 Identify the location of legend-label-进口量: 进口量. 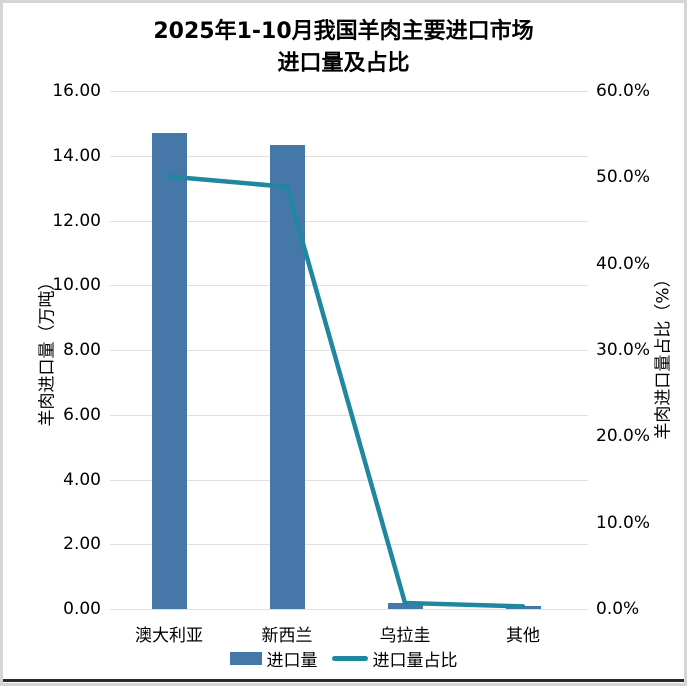
(292, 660).